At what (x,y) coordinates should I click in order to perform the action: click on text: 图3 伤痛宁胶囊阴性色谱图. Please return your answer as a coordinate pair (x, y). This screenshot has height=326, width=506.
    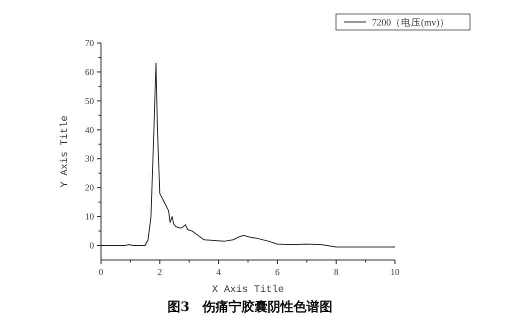
    Looking at the image, I should click on (250, 307).